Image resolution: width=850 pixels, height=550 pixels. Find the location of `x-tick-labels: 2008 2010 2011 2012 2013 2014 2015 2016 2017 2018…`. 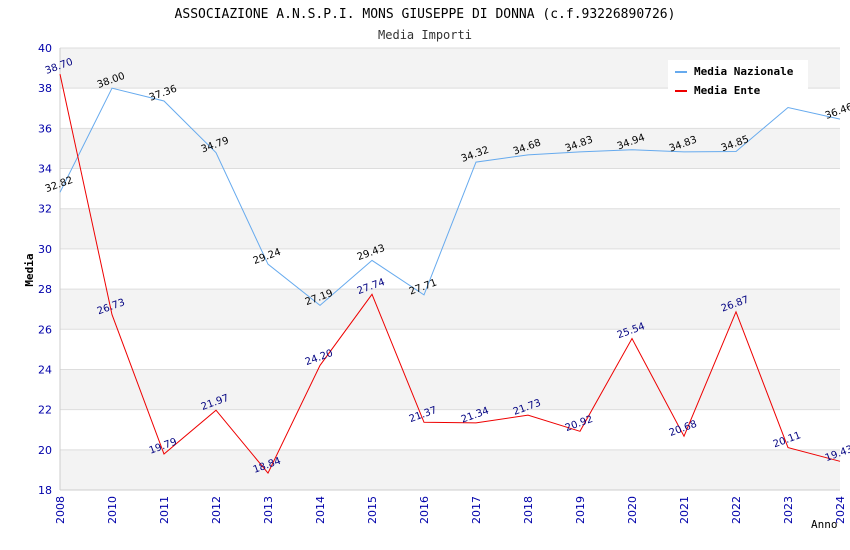

x-tick-labels: 2008 2010 2011 2012 2013 2014 2015 2016 2017 2018… is located at coordinates (450, 510).